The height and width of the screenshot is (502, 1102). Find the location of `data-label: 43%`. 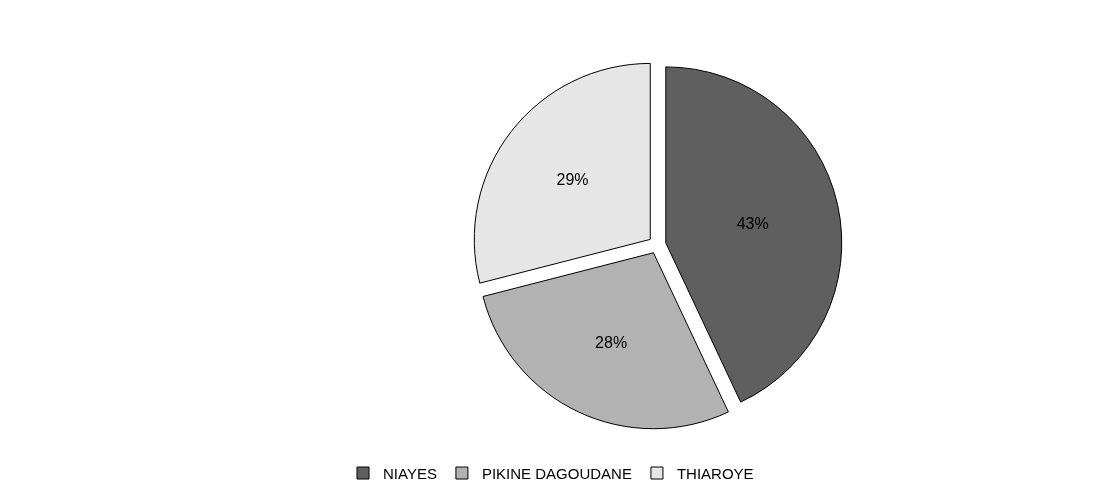

data-label: 43% is located at coordinates (752, 223).